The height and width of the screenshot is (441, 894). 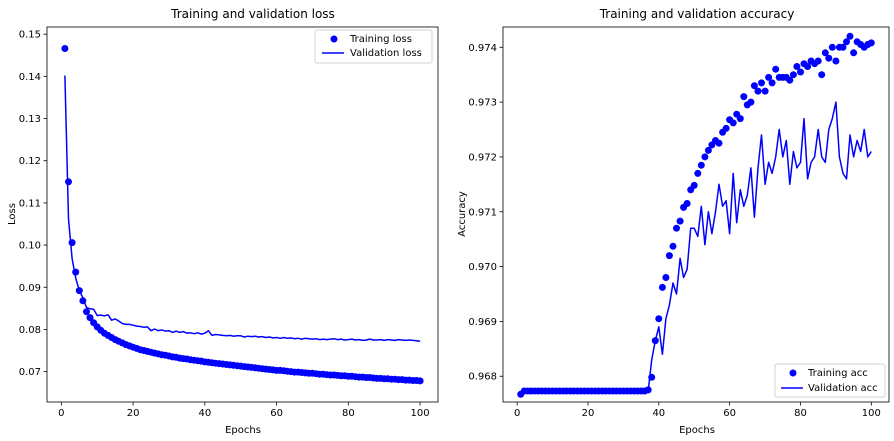 I want to click on accuracy-y-tick-label: 0.971, so click(x=482, y=212).